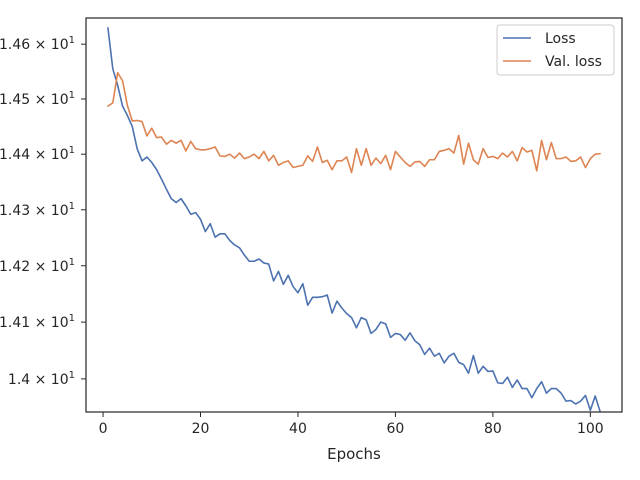 Image resolution: width=640 pixels, height=480 pixels. What do you see at coordinates (396, 429) in the screenshot?
I see `x-tick-label: 60` at bounding box center [396, 429].